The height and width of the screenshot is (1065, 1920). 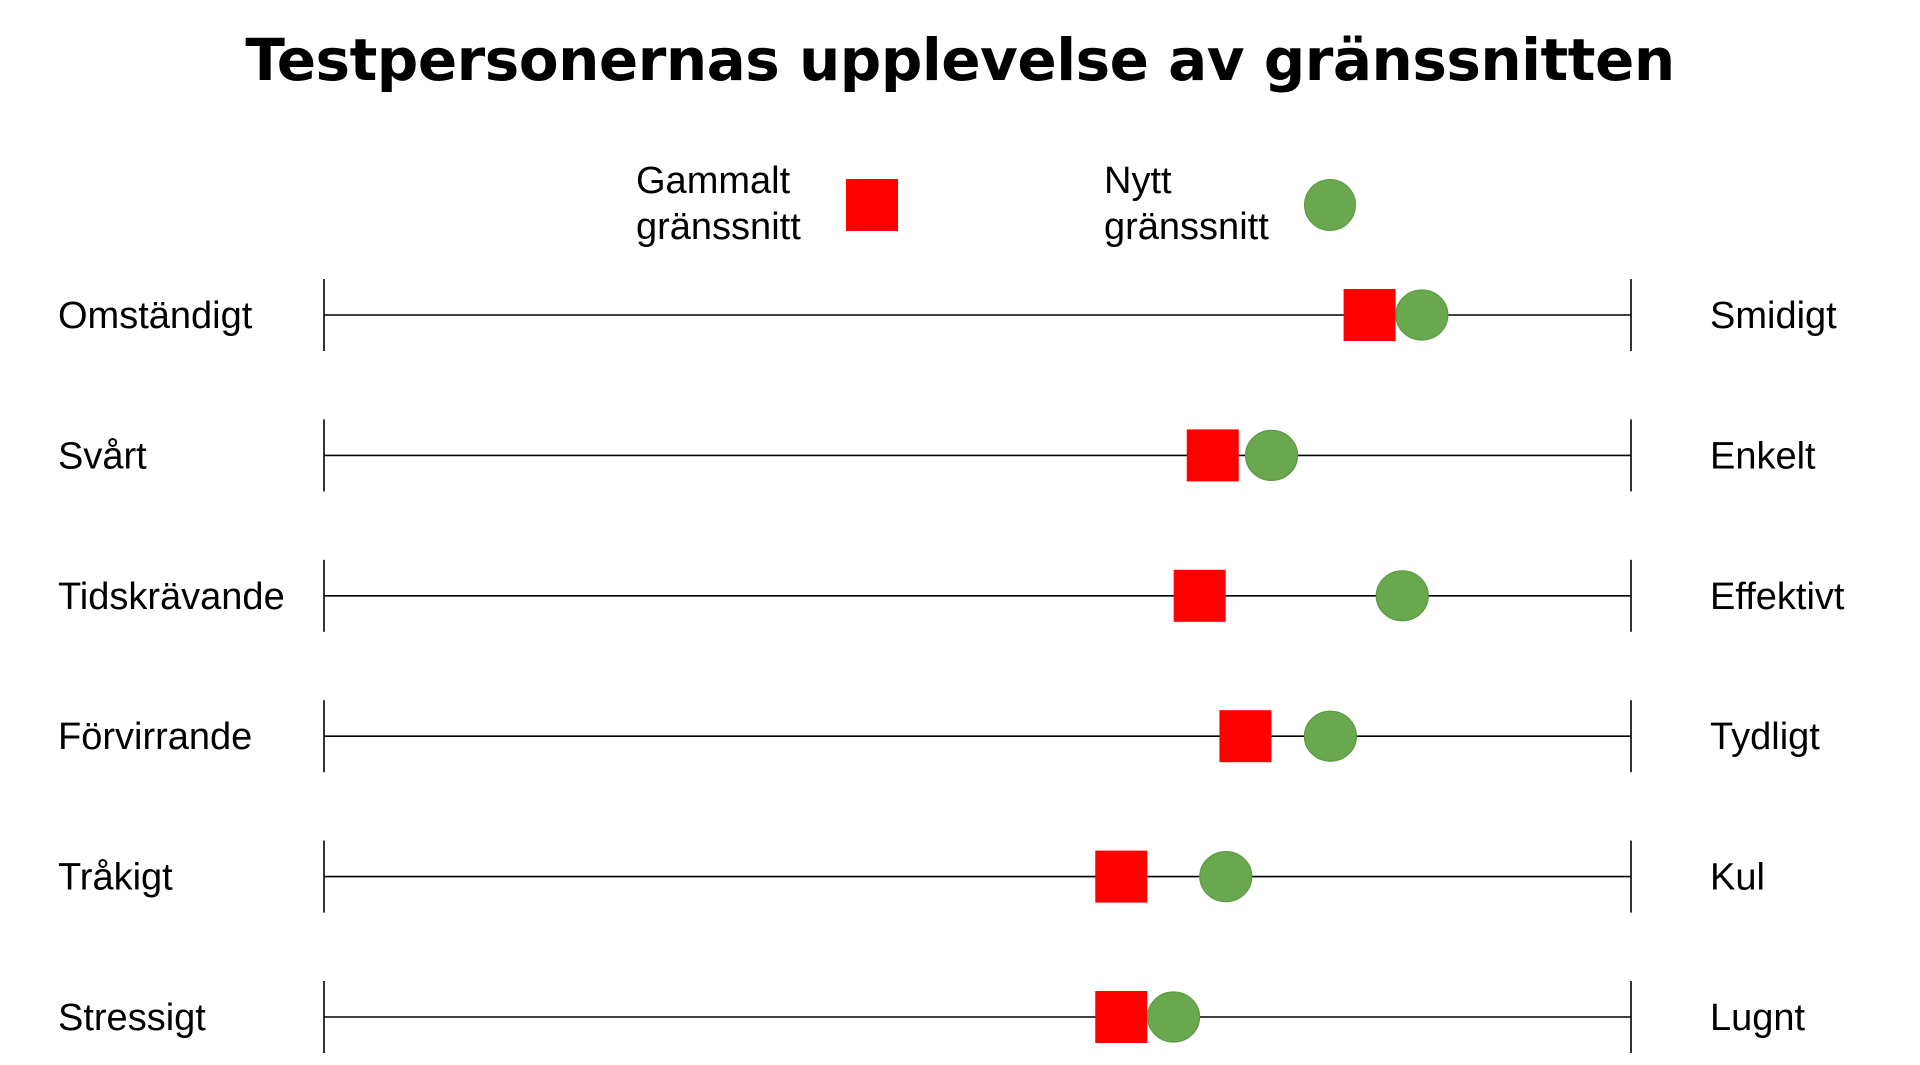 What do you see at coordinates (155, 316) in the screenshot?
I see `scale-label-left: Omständigt` at bounding box center [155, 316].